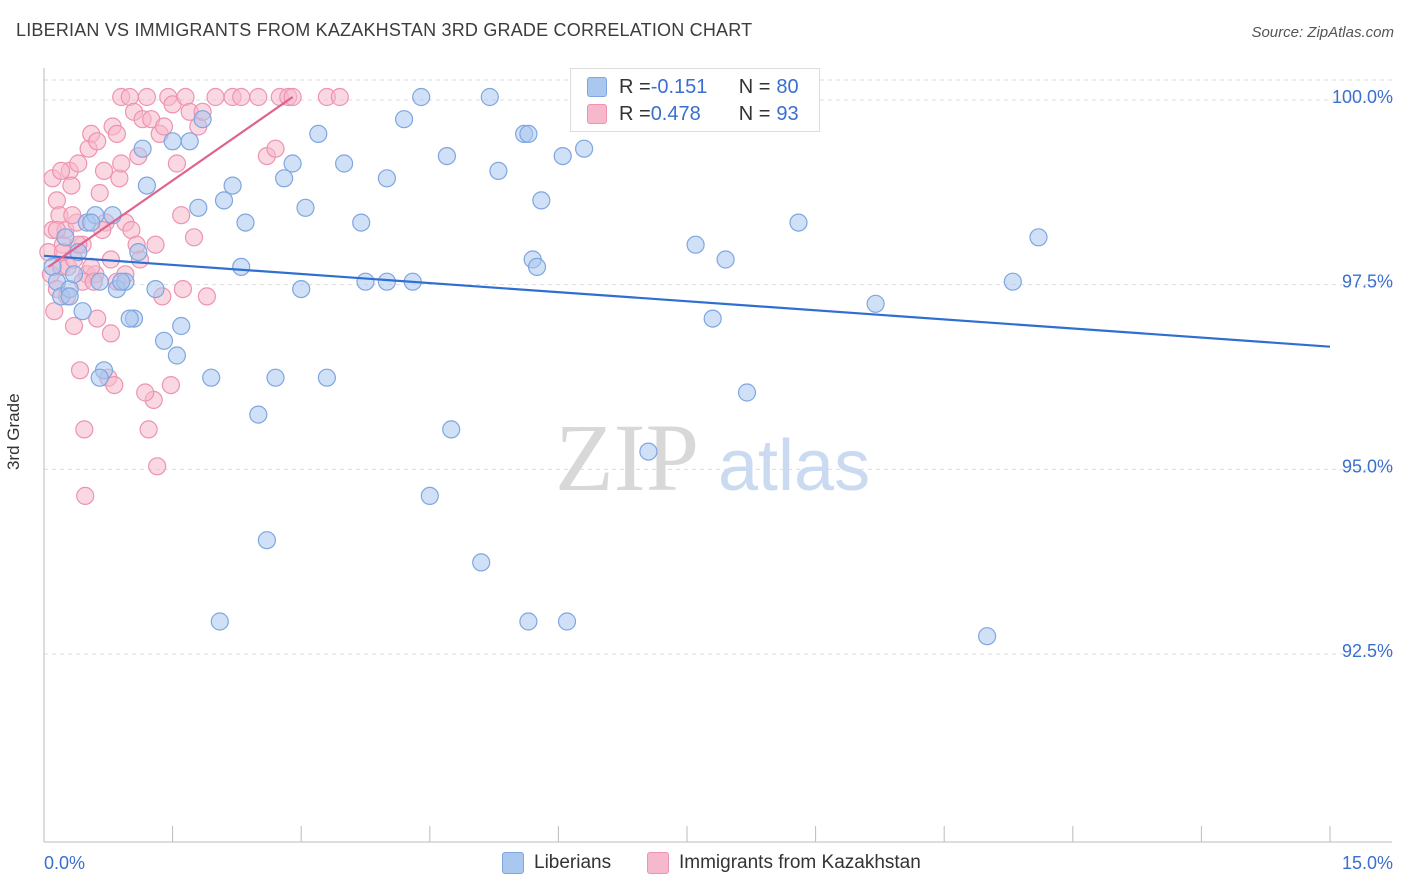 This screenshot has height=892, width=1406. What do you see at coordinates (1367, 282) in the screenshot?
I see `y-tick-label: 97.5%` at bounding box center [1367, 282].